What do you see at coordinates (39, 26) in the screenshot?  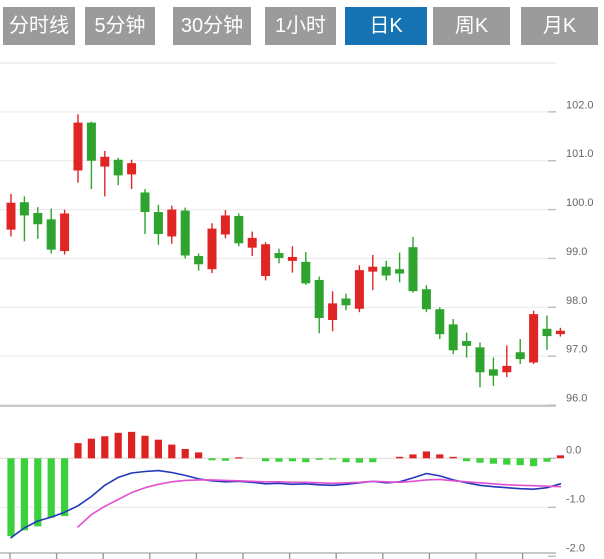 I see `tab-timeline: 分时线` at bounding box center [39, 26].